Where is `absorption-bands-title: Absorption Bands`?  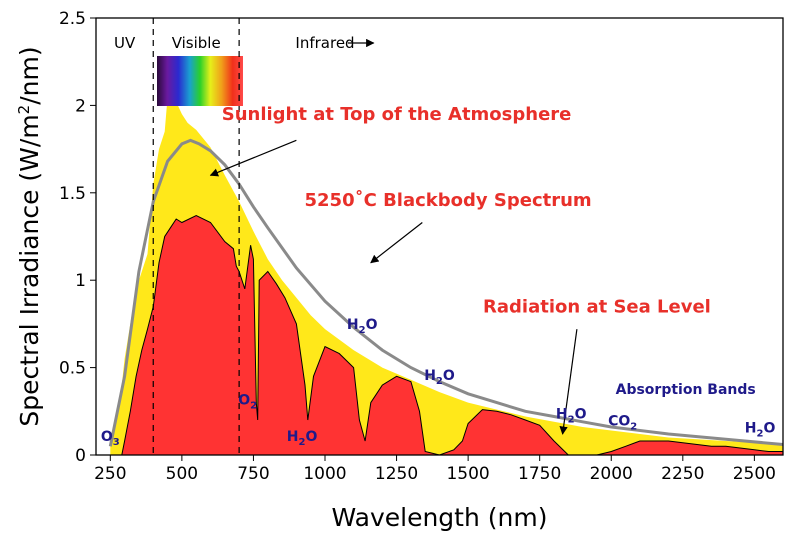 absorption-bands-title: Absorption Bands is located at coordinates (686, 390).